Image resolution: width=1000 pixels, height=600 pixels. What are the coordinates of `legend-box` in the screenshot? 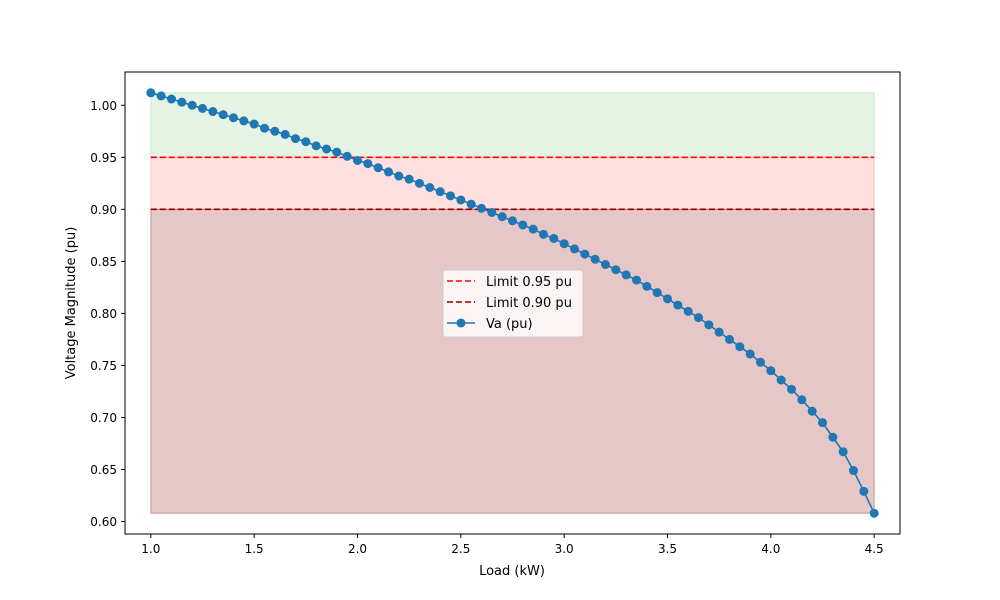 It's located at (513, 303).